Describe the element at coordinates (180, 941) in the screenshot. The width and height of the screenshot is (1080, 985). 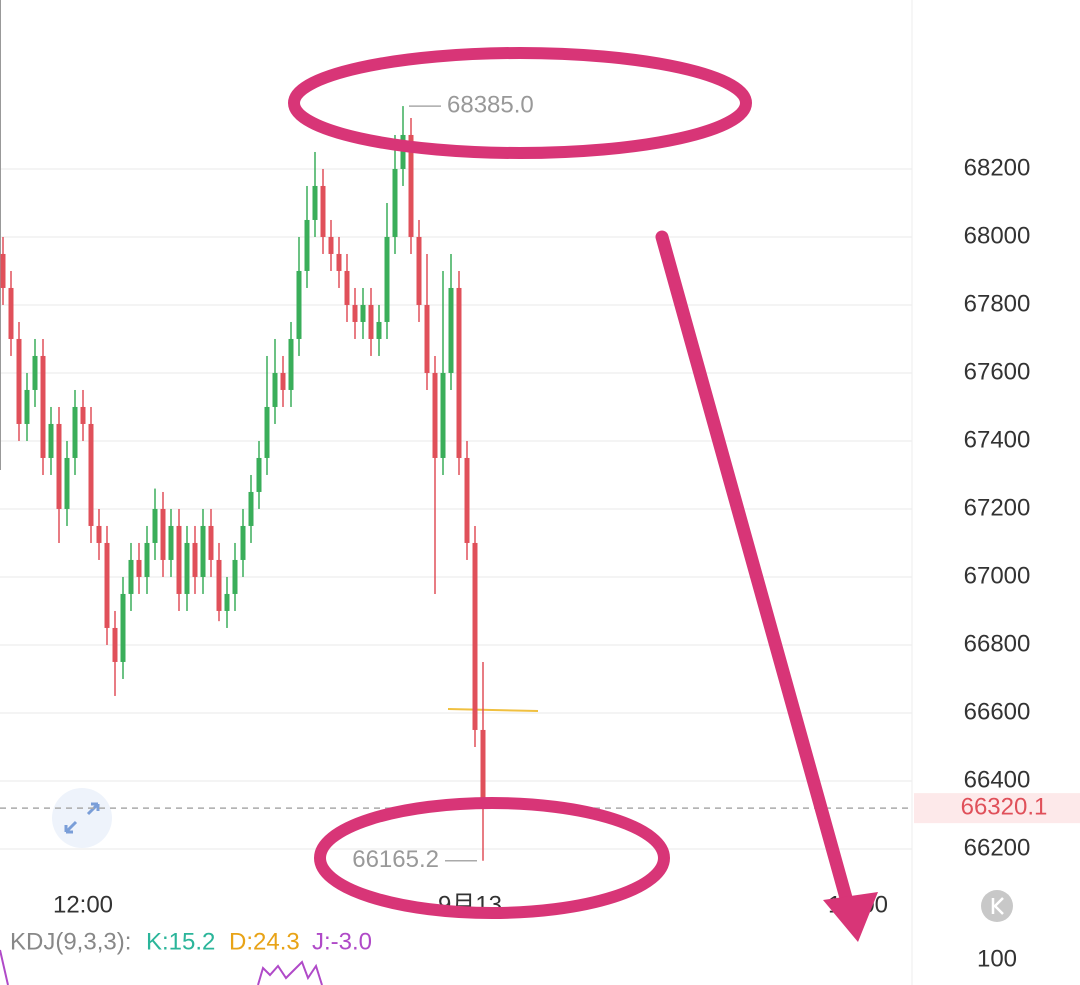
I see `indicator-k: K:15.2` at that location.